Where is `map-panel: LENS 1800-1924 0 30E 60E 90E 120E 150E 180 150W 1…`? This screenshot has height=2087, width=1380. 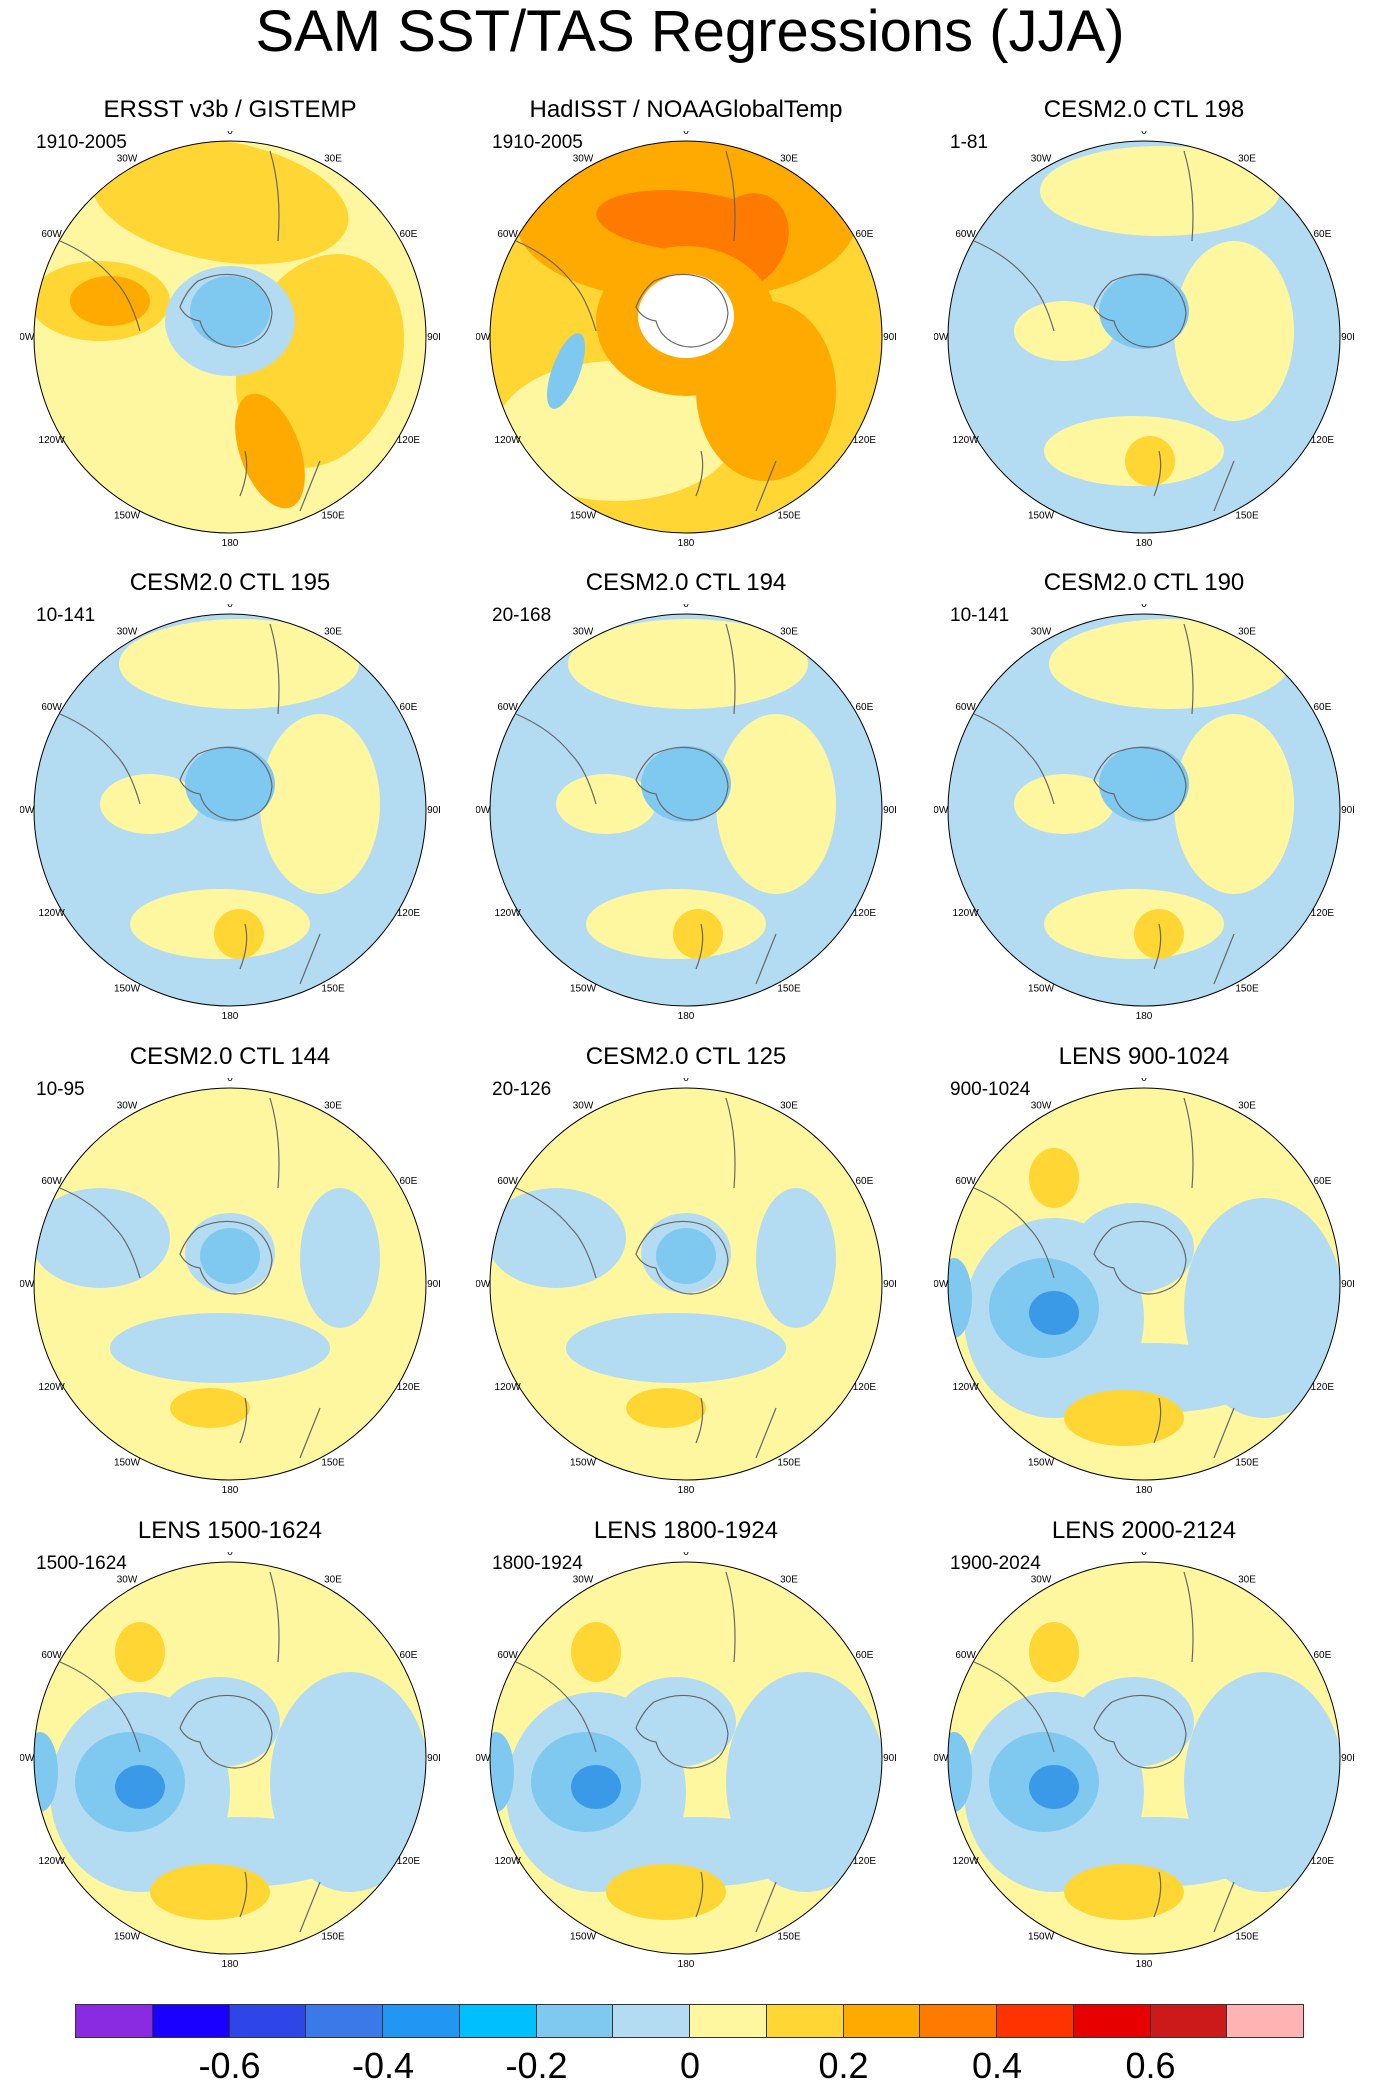 map-panel: LENS 1800-1924 0 30E 60E 90E 120E 150E 180 150W 1… is located at coordinates (686, 1743).